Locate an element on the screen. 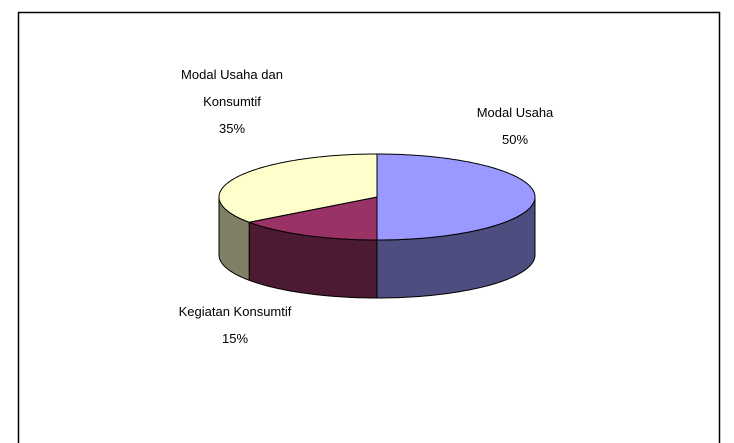 The height and width of the screenshot is (443, 734). slice-label: Modal Usaha dan Konsumtif 35% is located at coordinates (232, 101).